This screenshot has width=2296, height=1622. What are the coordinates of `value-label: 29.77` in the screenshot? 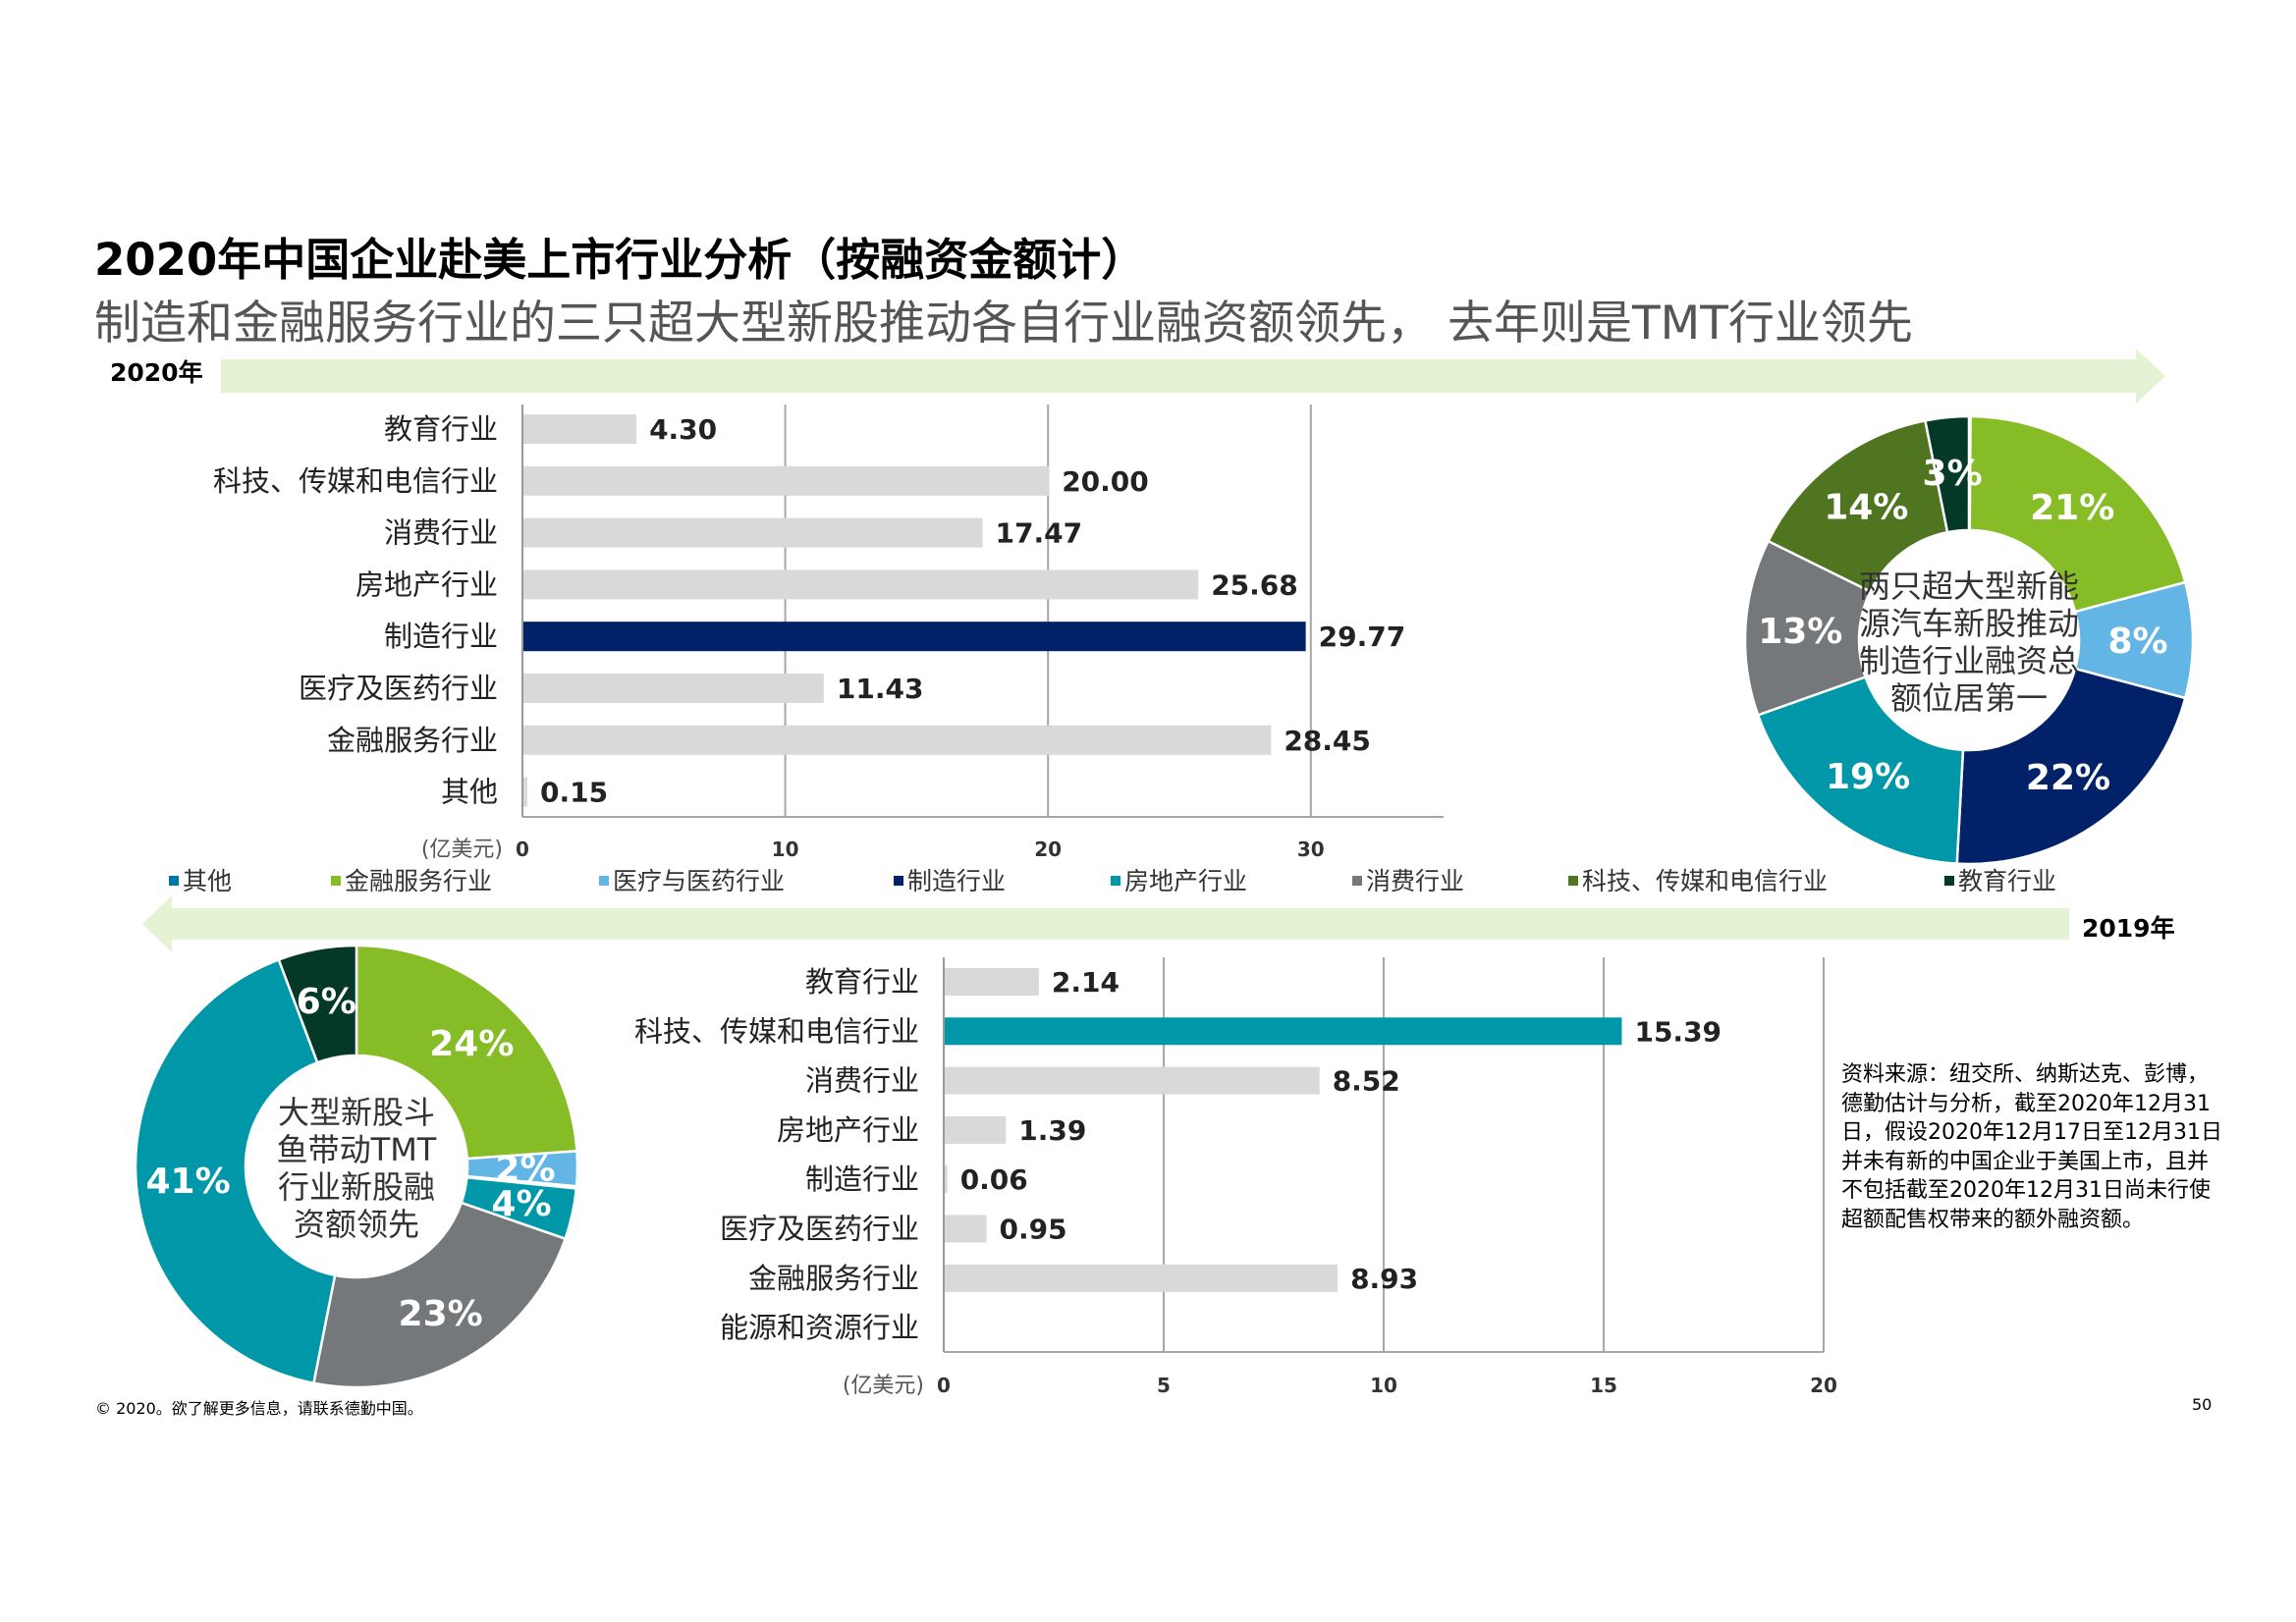 It's located at (1362, 637).